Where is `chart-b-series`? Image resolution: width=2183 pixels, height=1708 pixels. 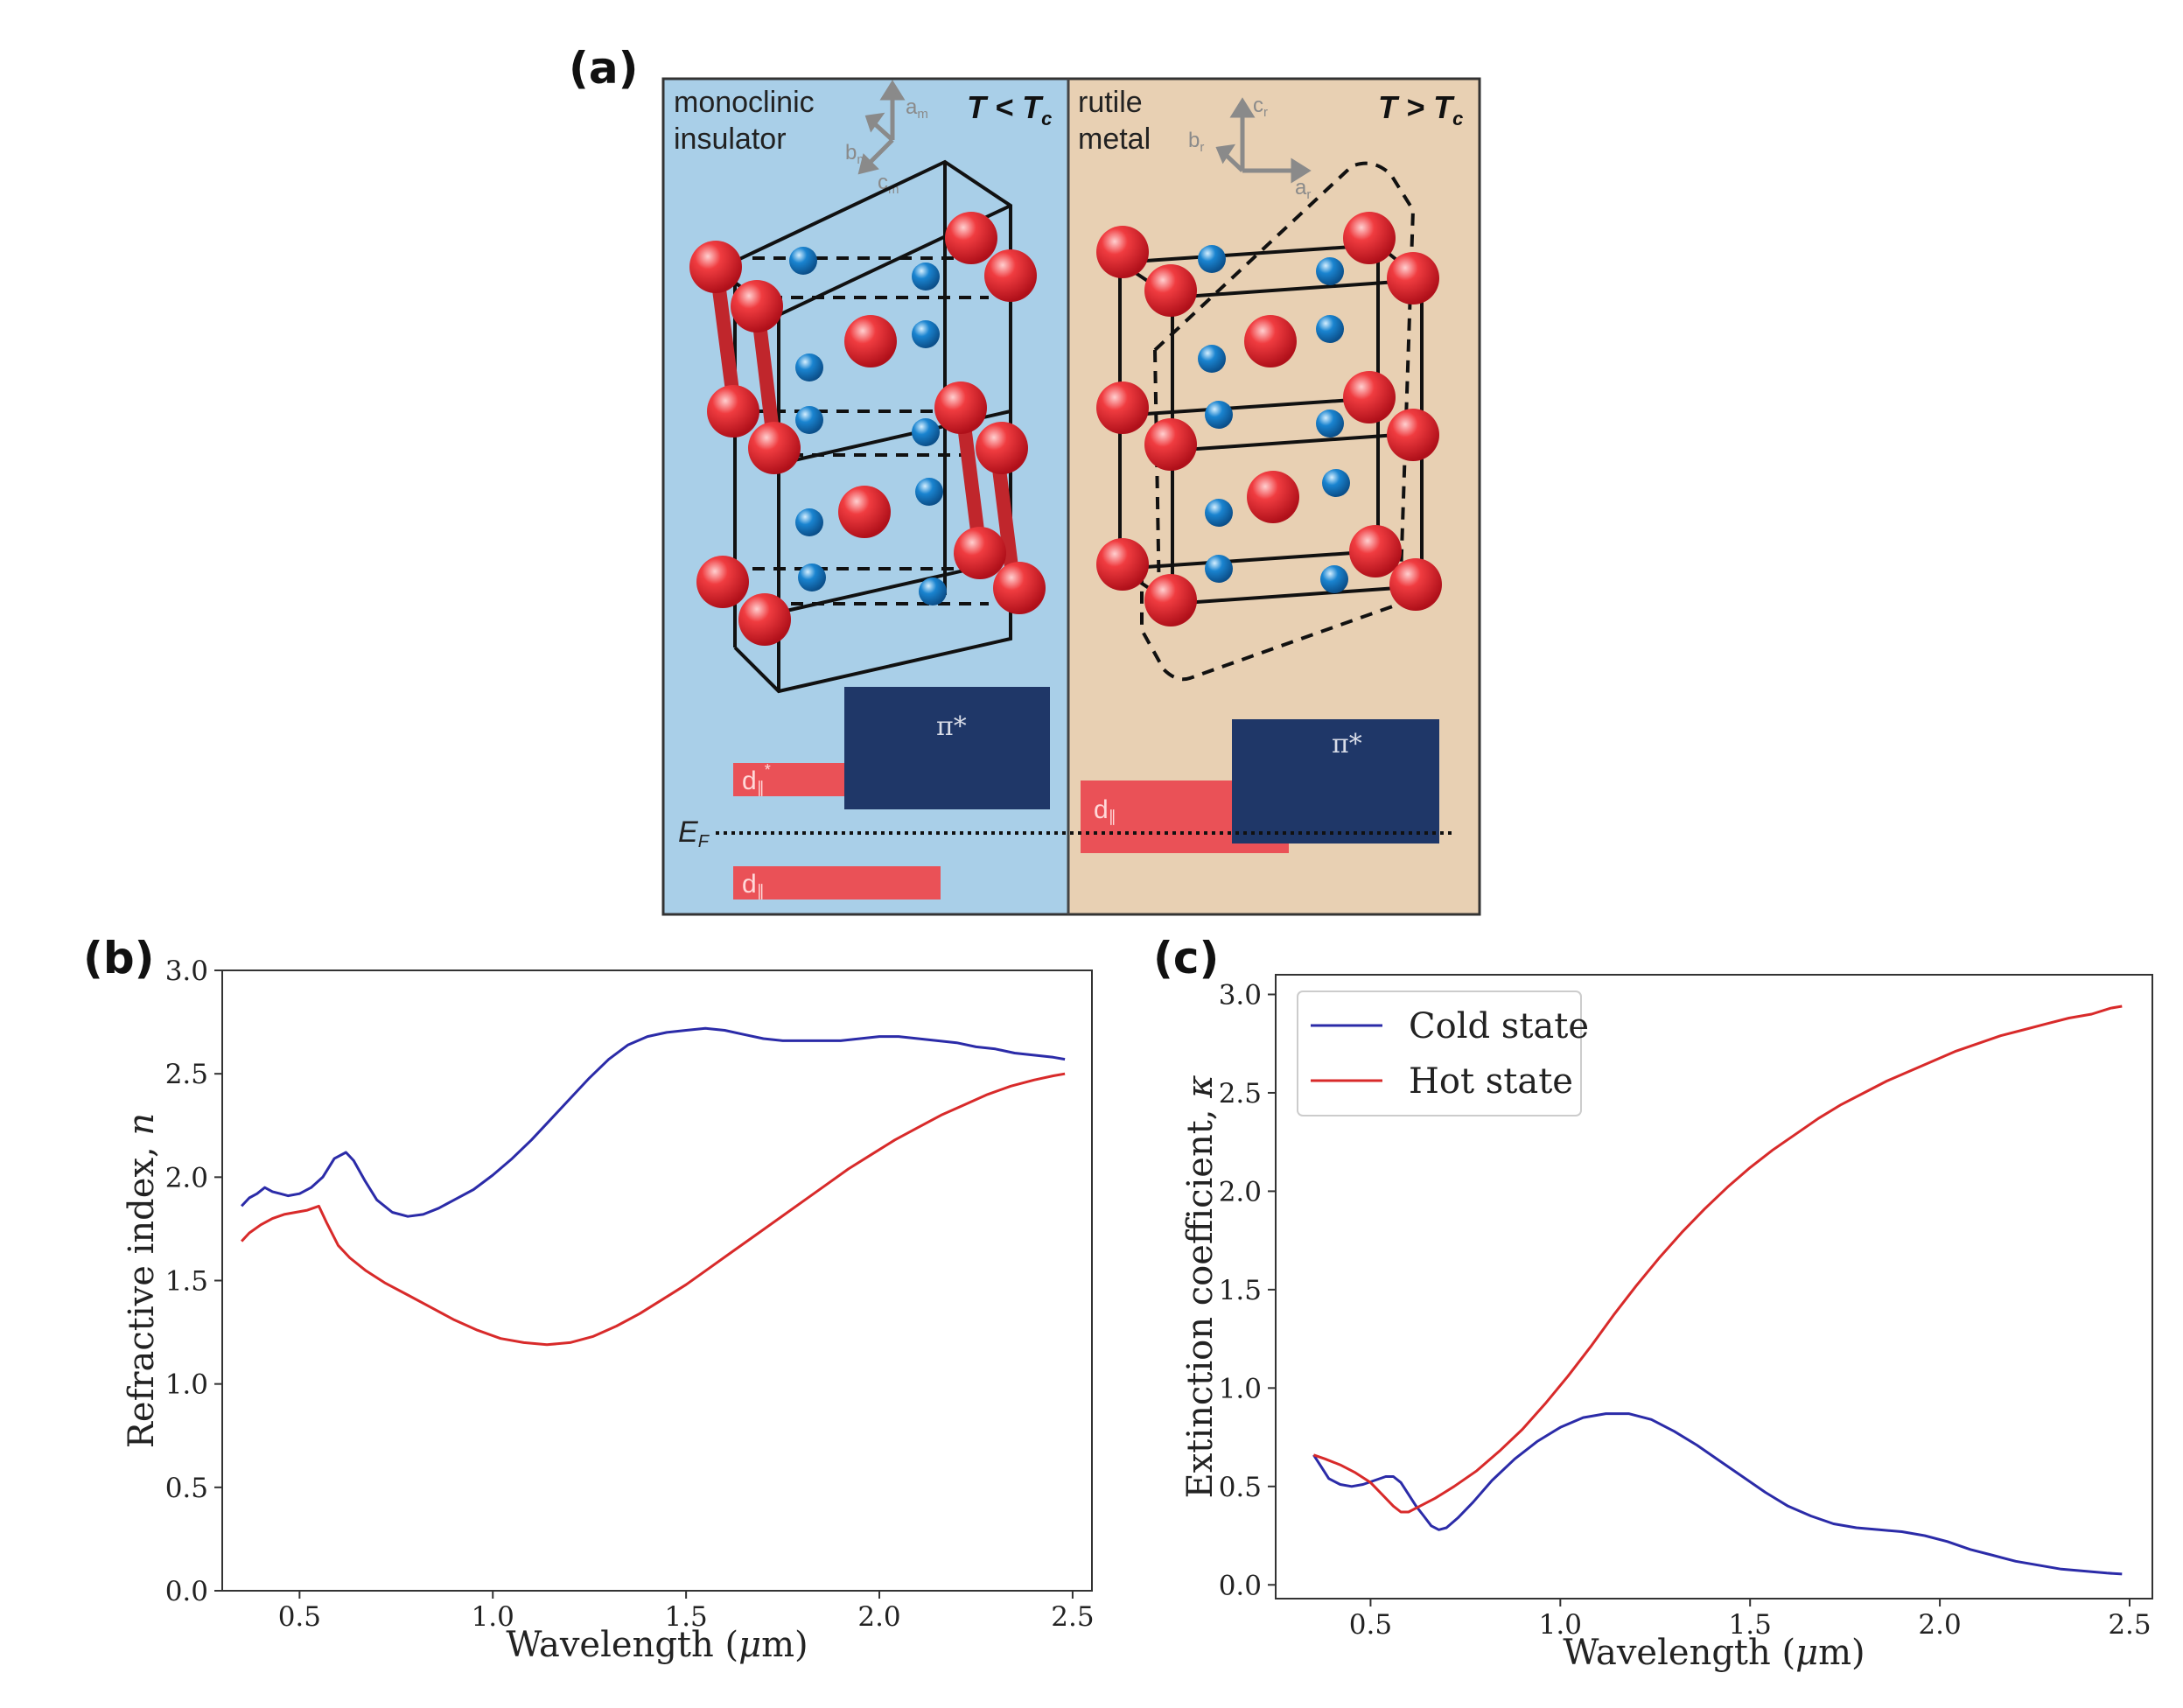 chart-b-series is located at coordinates (653, 1186).